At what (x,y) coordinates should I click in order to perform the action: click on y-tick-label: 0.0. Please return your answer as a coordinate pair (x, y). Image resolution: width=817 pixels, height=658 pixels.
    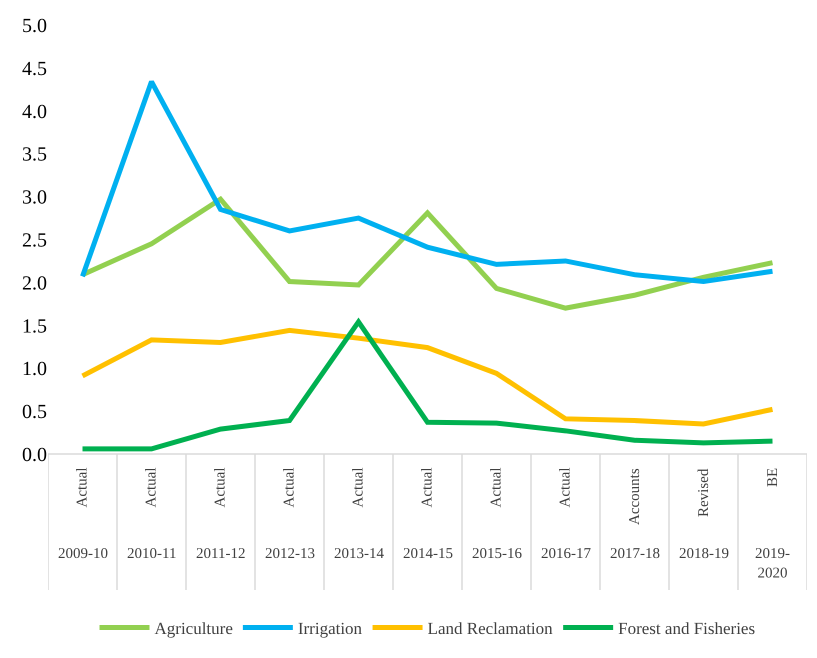
    Looking at the image, I should click on (34, 455).